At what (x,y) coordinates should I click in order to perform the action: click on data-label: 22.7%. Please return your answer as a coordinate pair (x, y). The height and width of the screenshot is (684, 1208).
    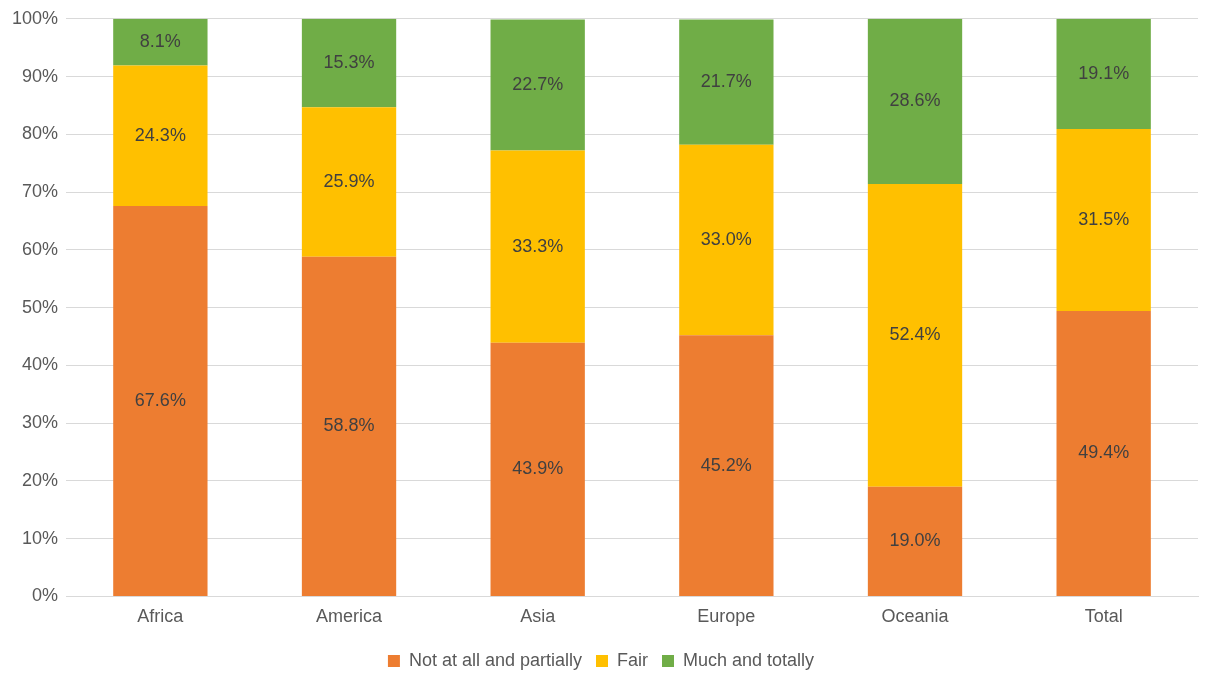
    Looking at the image, I should click on (538, 83).